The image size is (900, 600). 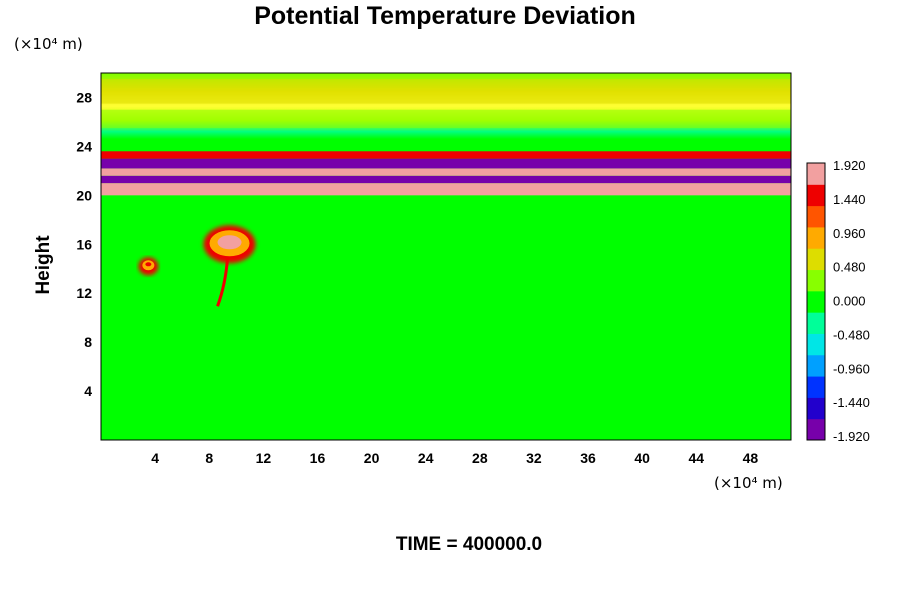 I want to click on colorbar-tick-label: 0.960, so click(x=849, y=233).